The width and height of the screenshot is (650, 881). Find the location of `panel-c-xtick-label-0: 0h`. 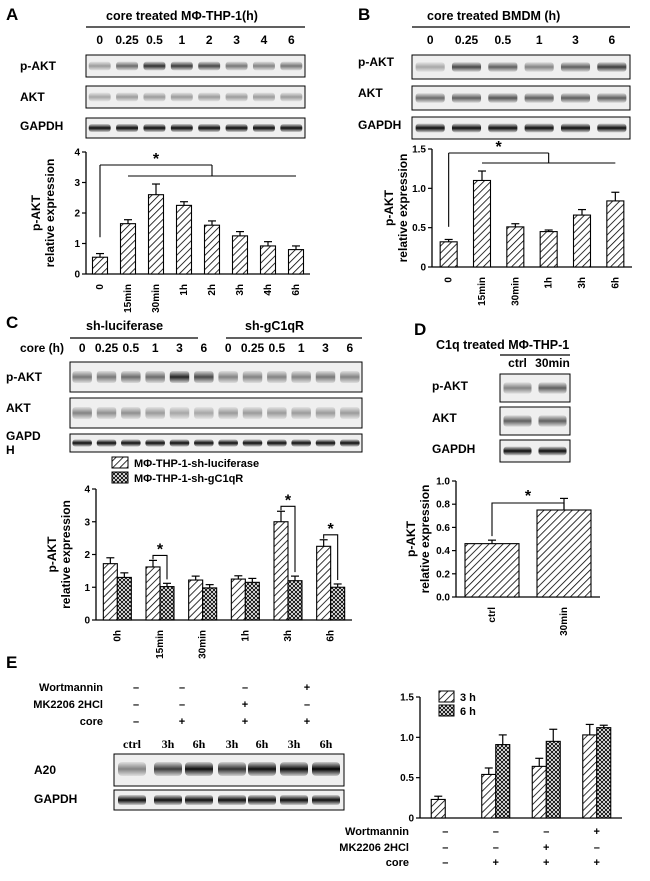

panel-c-xtick-label-0: 0h is located at coordinates (117, 636).